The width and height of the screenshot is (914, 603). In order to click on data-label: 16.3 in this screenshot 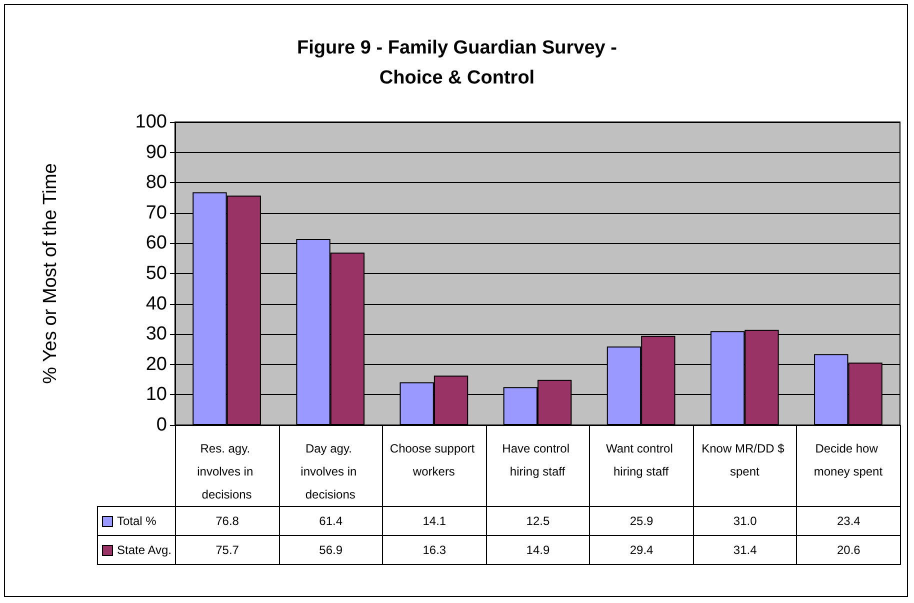, I will do `click(434, 550)`.